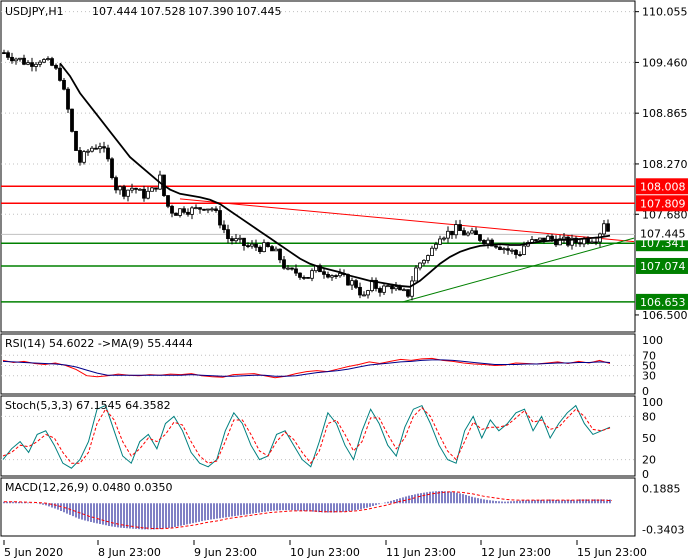 The image size is (700, 560). What do you see at coordinates (665, 214) in the screenshot?
I see `y-tick-label: 107.680` at bounding box center [665, 214].